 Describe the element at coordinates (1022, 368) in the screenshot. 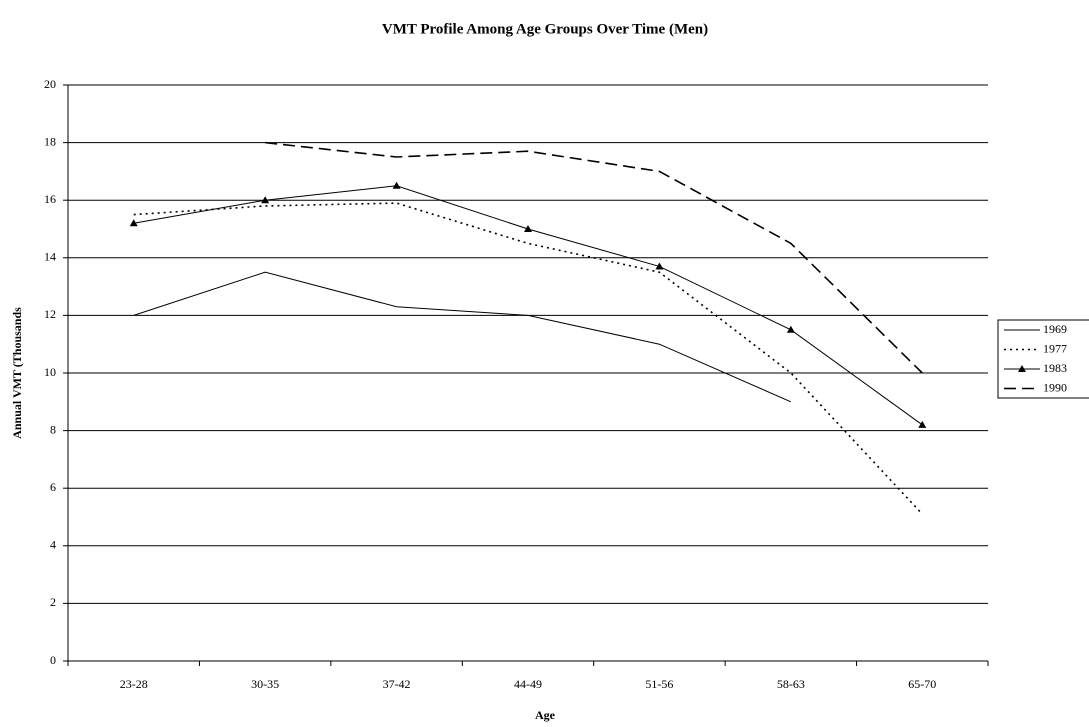

I see `legend-marker` at that location.